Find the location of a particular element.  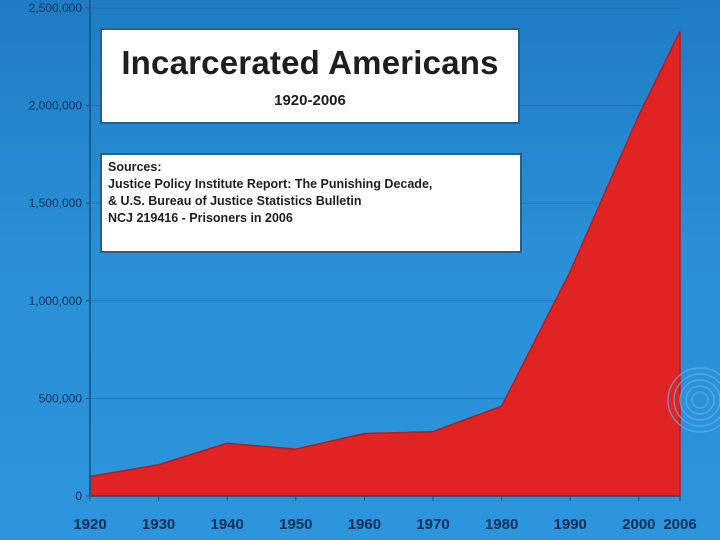

y-tick-label: 500,000 is located at coordinates (61, 398).